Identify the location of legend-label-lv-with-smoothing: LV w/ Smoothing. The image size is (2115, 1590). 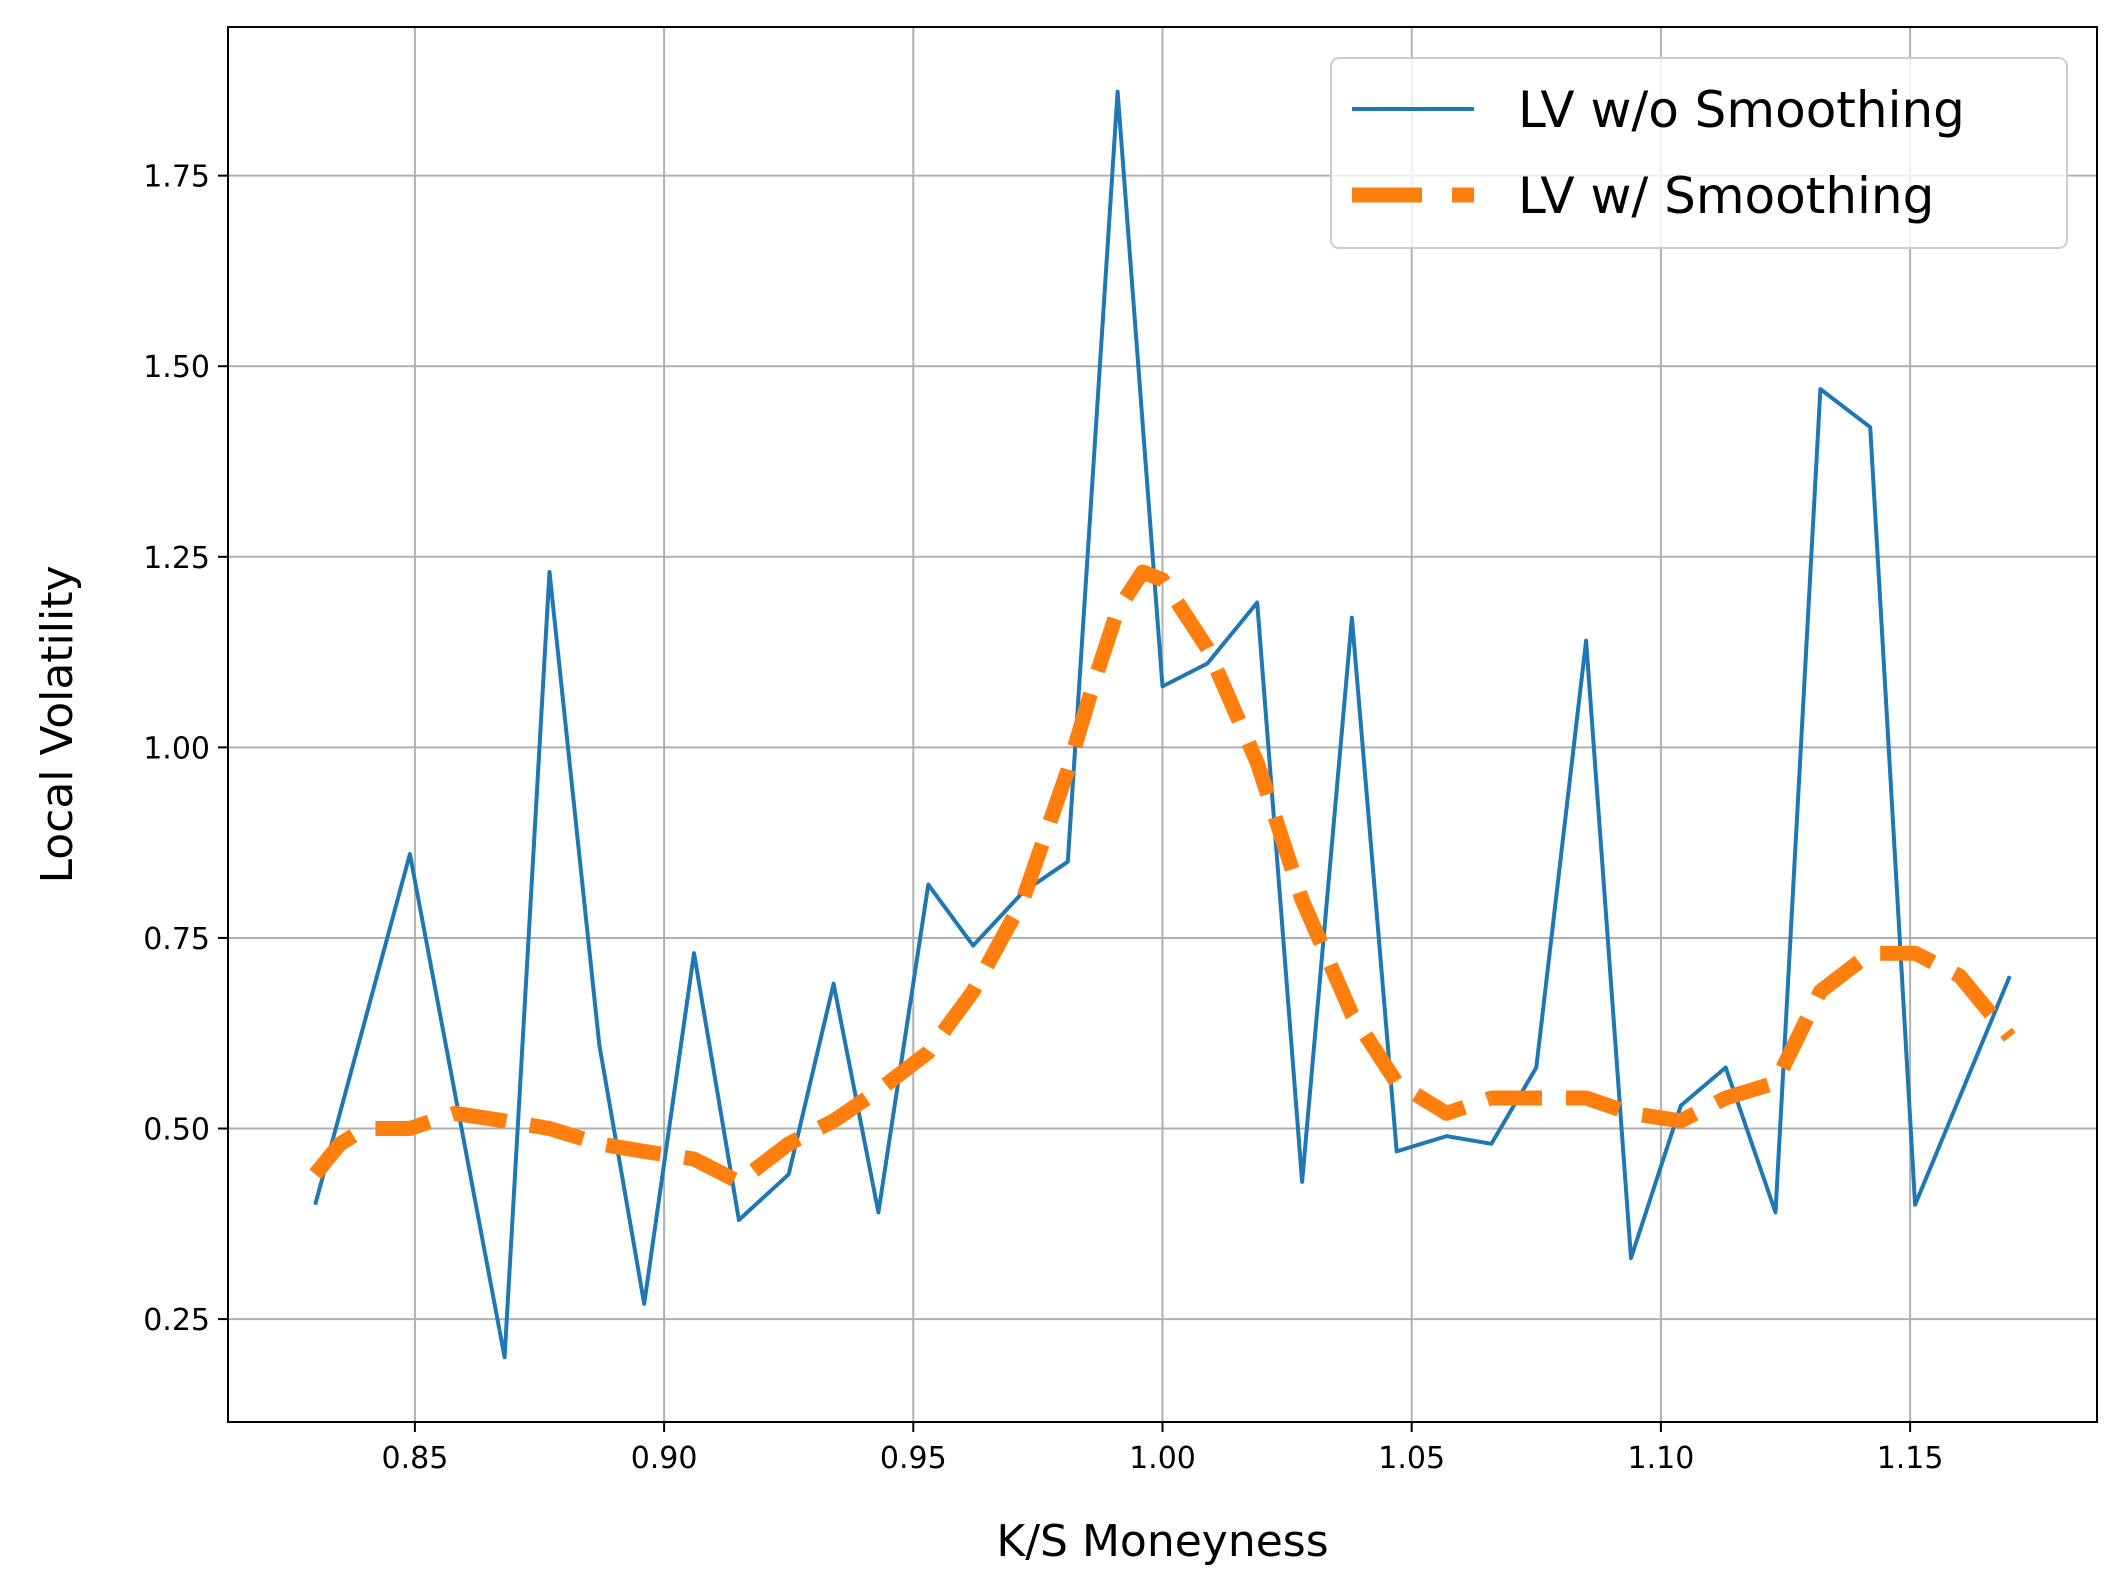
(1726, 196).